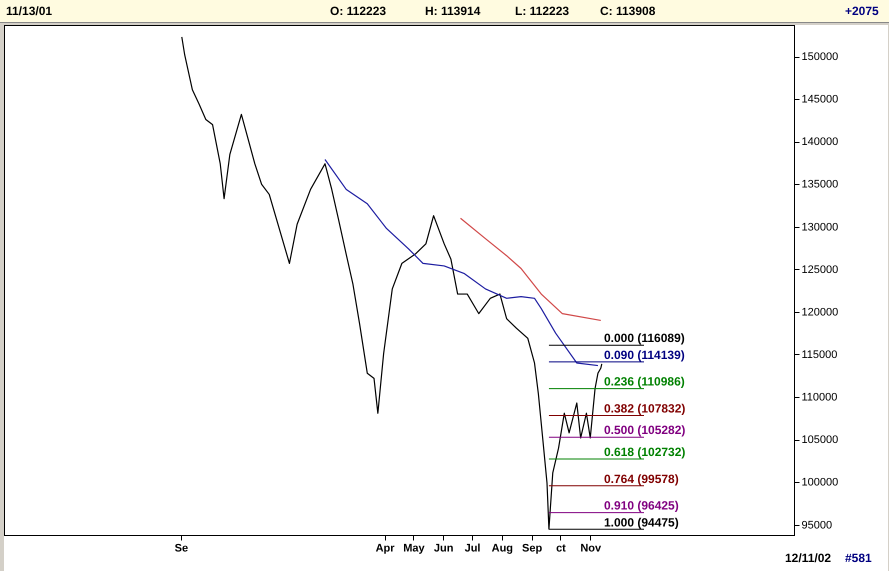 This screenshot has width=889, height=571. Describe the element at coordinates (820, 355) in the screenshot. I see `y-tick-label: 115000` at that location.